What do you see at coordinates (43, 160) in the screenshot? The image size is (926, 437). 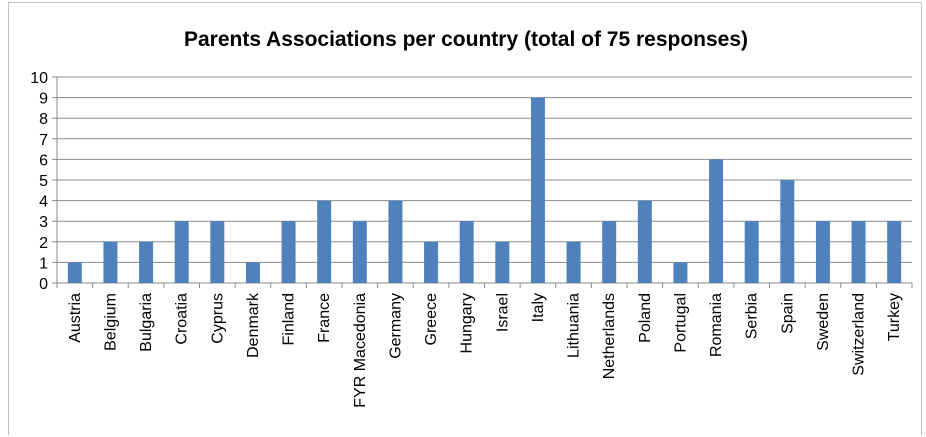 I see `y-tick-label: 6` at bounding box center [43, 160].